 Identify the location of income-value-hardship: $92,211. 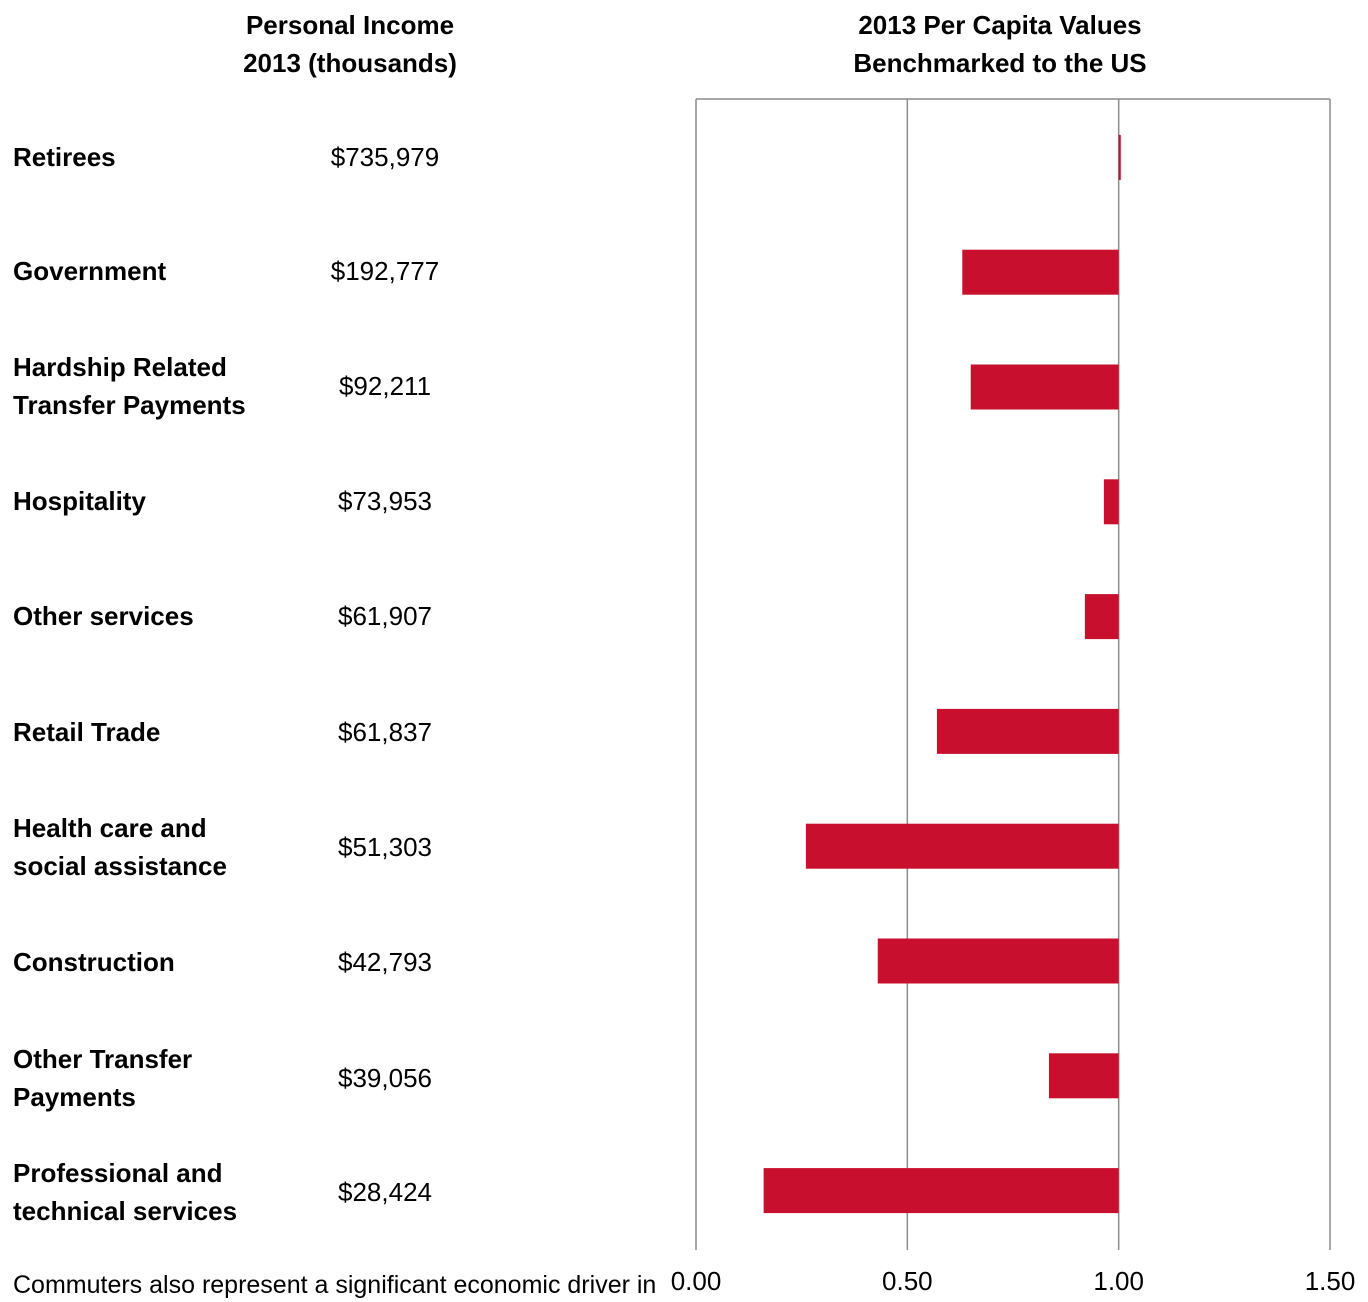
(385, 386).